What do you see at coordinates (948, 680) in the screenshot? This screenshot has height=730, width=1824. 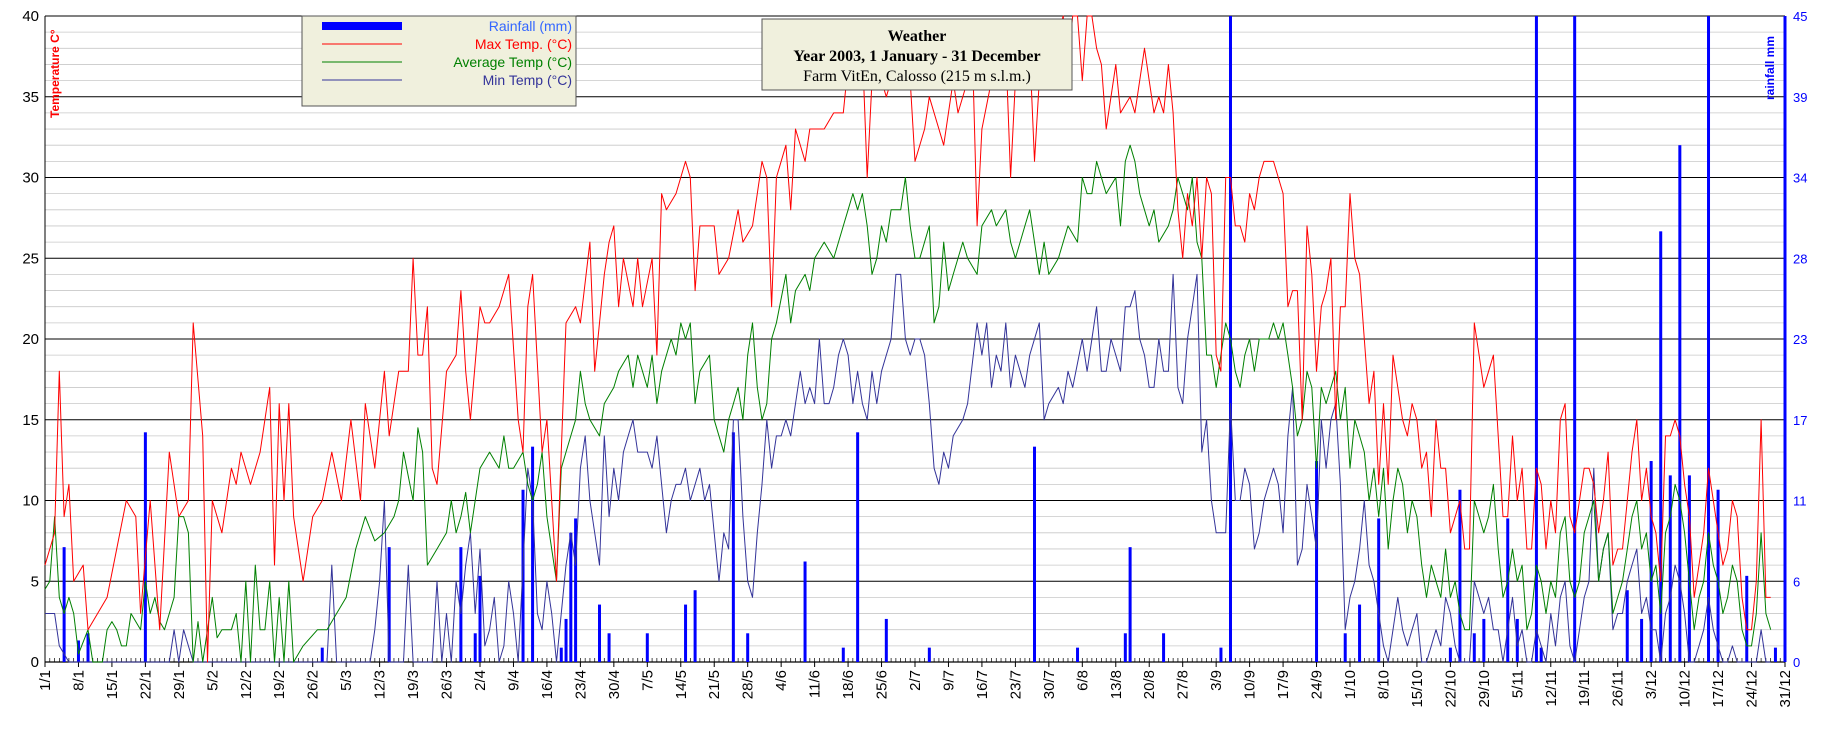 I see `x-tick-label: 9/7` at bounding box center [948, 680].